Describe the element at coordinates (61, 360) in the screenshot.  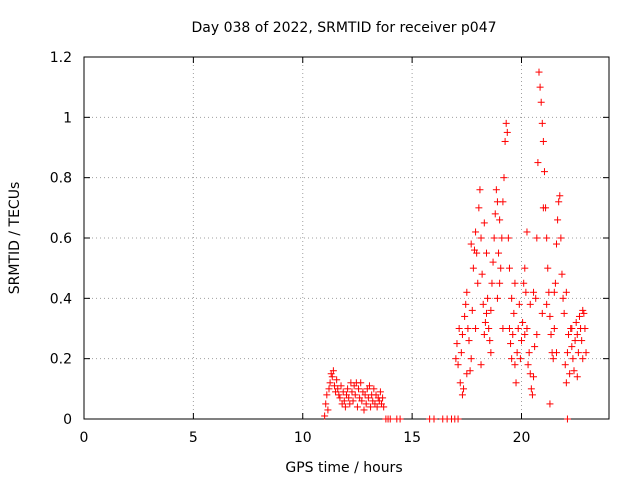
I see `y-tick-label: 0.2` at that location.